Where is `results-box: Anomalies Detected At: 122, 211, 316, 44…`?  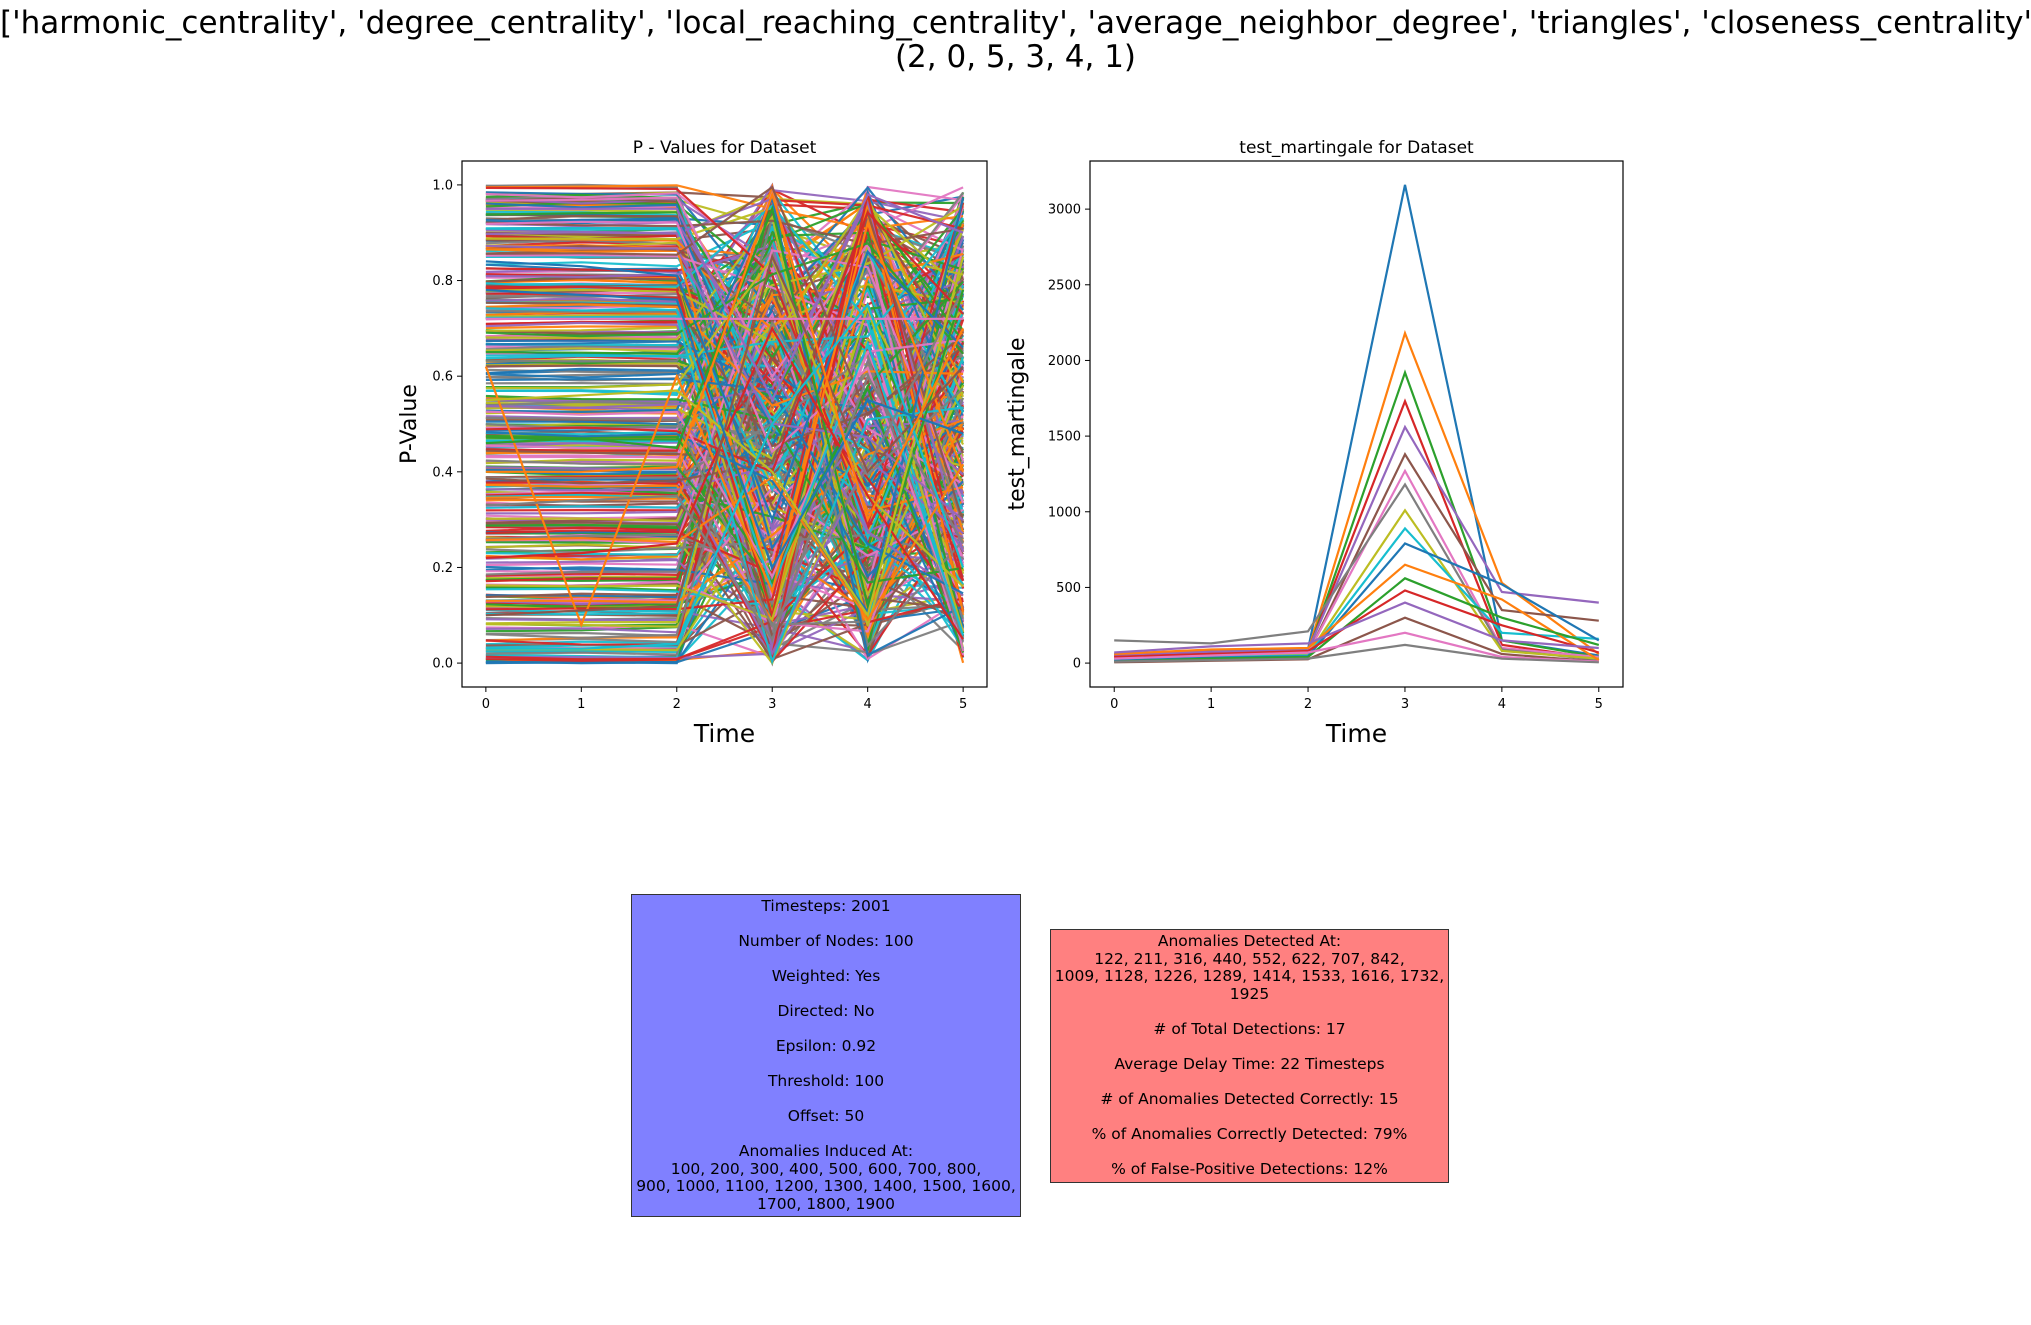 results-box: Anomalies Detected At: 122, 211, 316, 44… is located at coordinates (1249, 1056).